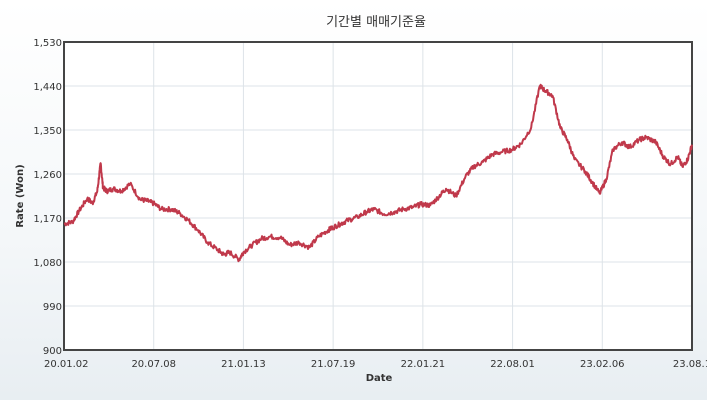  Describe the element at coordinates (47, 175) in the screenshot. I see `y-tick-label: 1,260` at that location.